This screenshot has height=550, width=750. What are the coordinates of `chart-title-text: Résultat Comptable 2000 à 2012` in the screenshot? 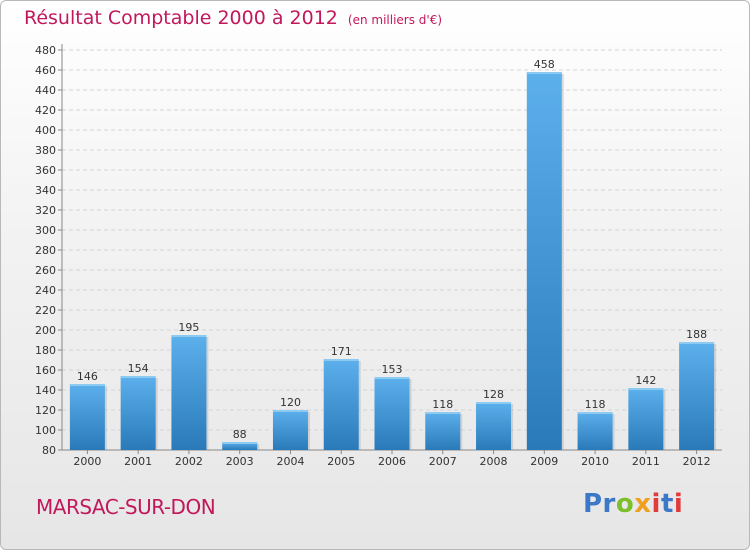 It's located at (181, 18).